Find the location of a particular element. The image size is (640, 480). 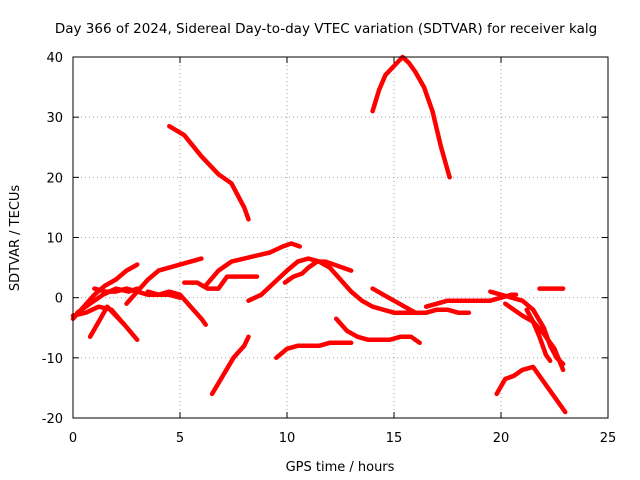

x-axis-label: GPS time / hours is located at coordinates (340, 467).